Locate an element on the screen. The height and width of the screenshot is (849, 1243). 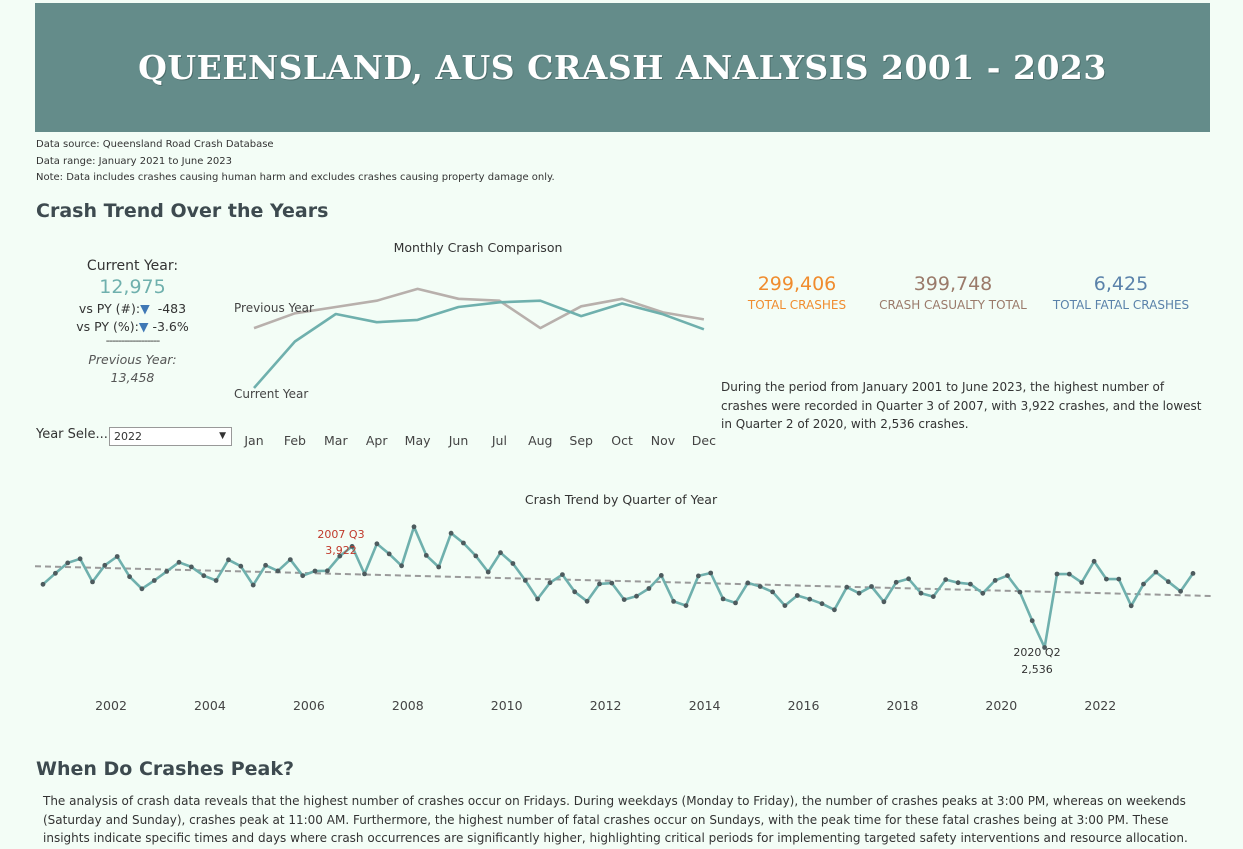
data-range-note: Data range: January 2021 to June 2023 is located at coordinates (134, 161).